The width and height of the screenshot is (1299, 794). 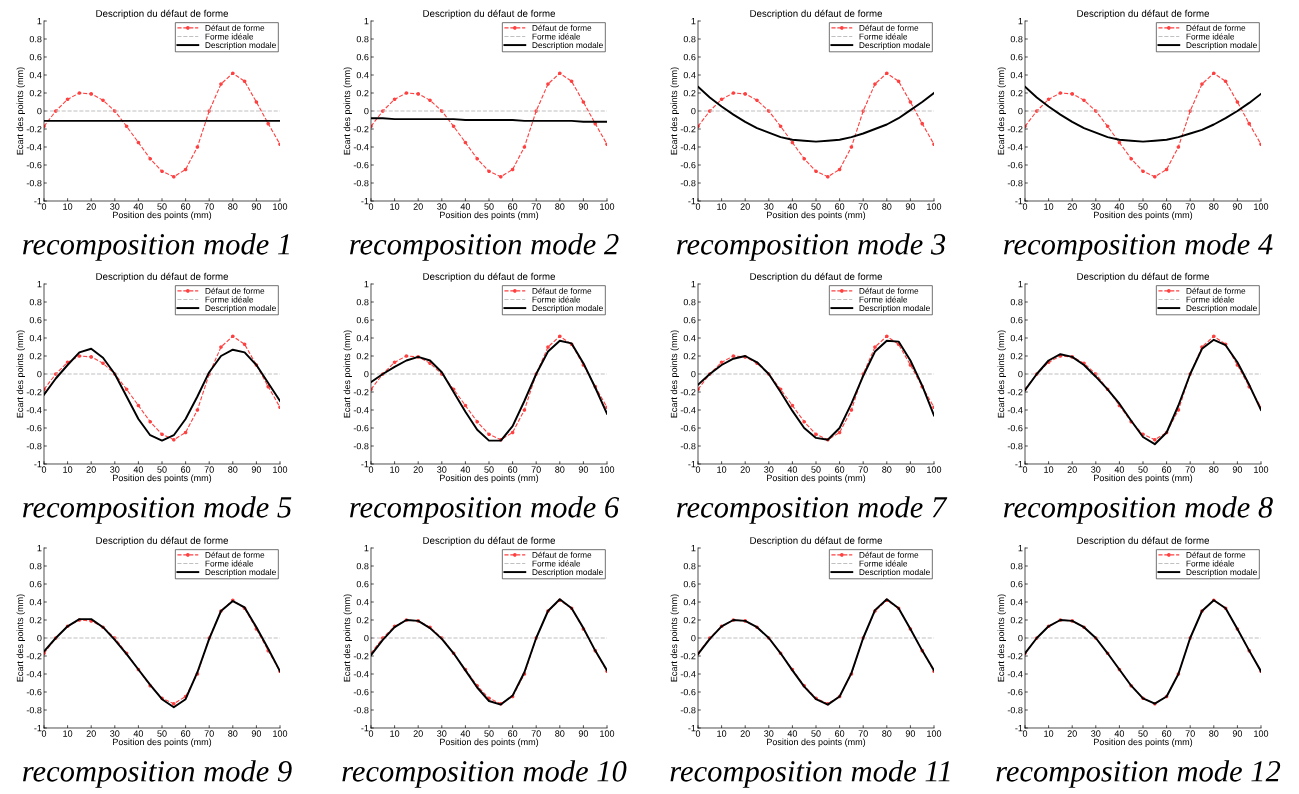 I want to click on x-tick-label: 50, so click(x=1143, y=469).